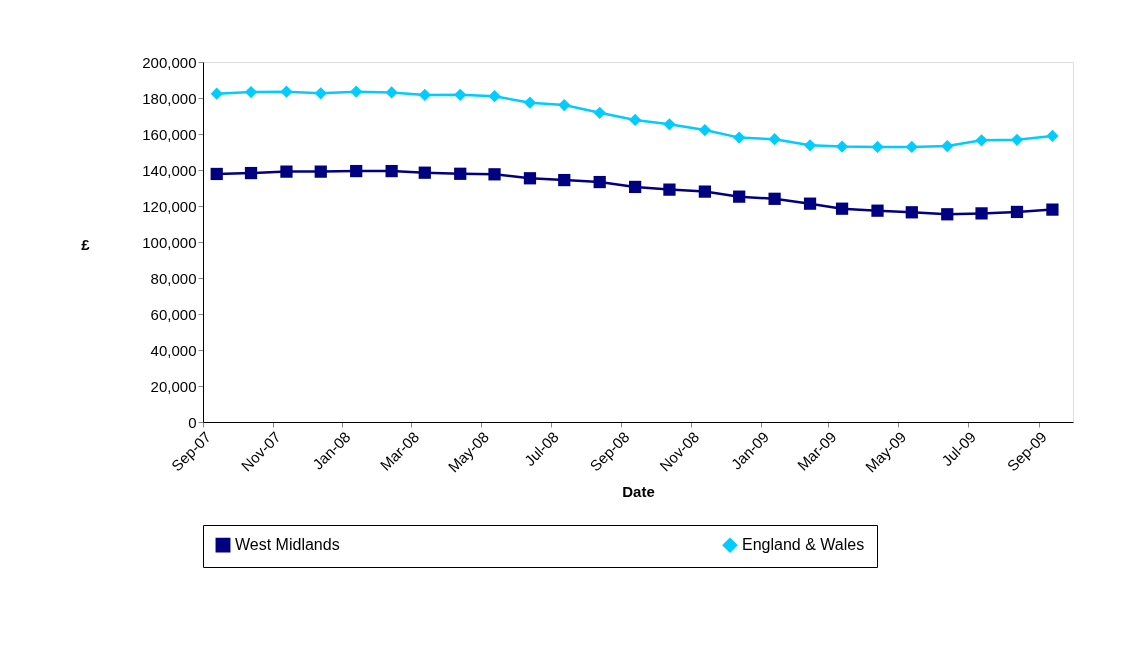  Describe the element at coordinates (169, 206) in the screenshot. I see `y-tick-label: 120,000` at that location.